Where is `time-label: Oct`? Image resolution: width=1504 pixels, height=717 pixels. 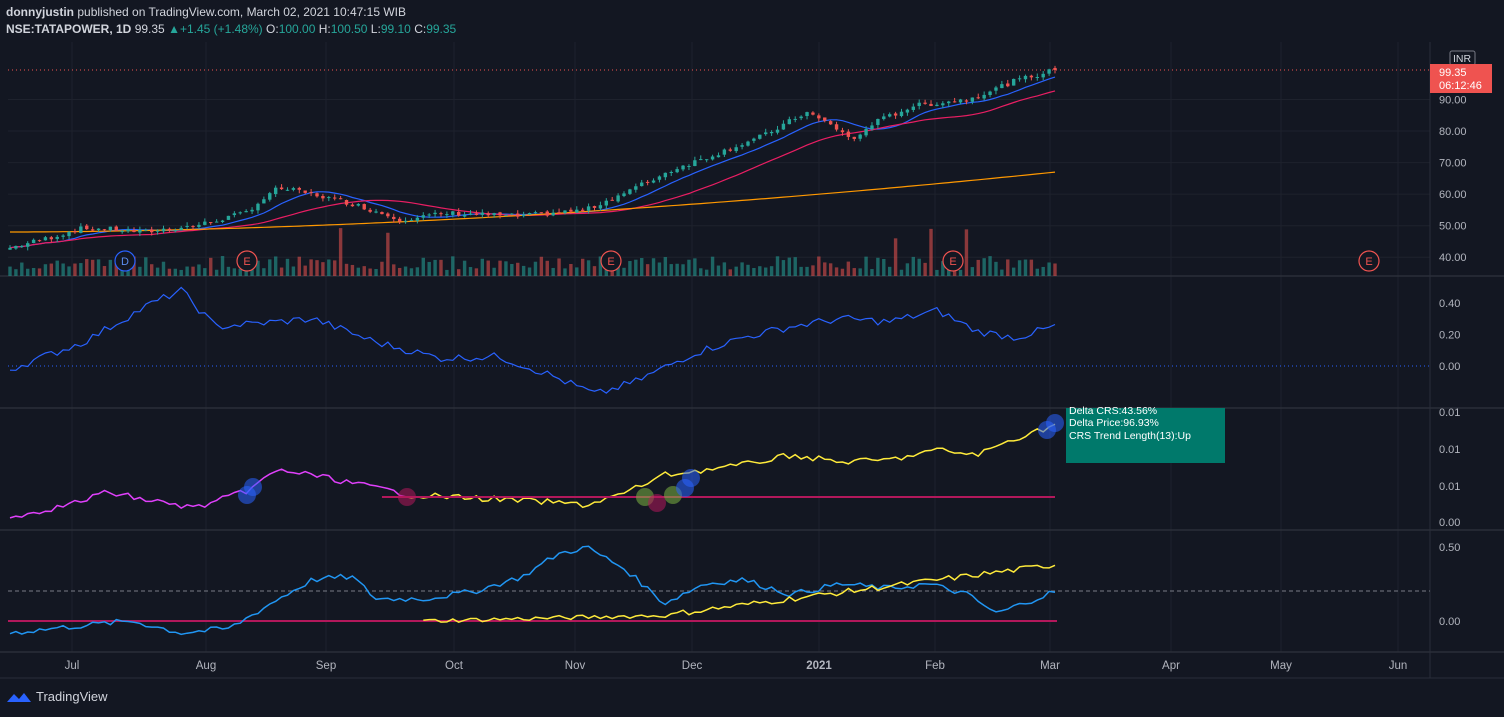 time-label: Oct is located at coordinates (454, 666).